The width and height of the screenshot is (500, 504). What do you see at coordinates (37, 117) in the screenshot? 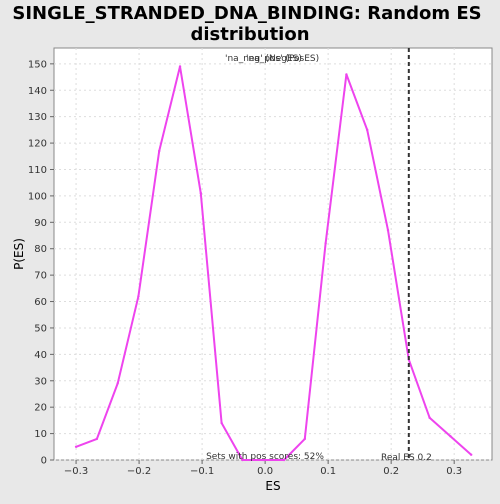
I see `y-tick-label: 130` at bounding box center [37, 117].